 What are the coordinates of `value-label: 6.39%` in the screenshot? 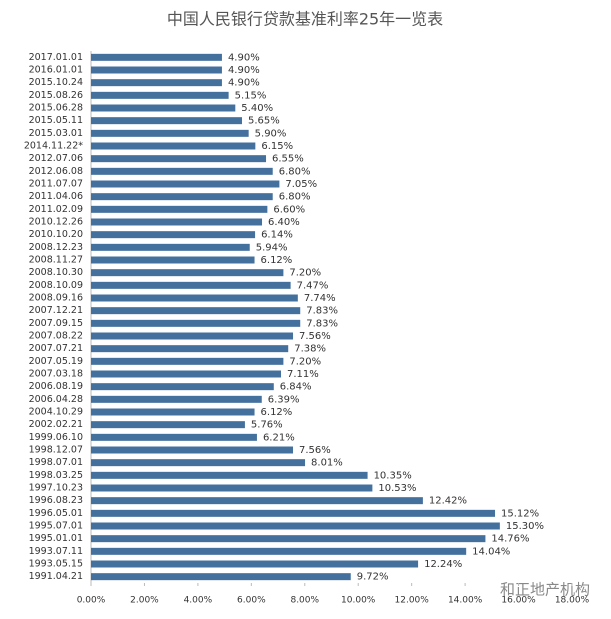 It's located at (284, 399).